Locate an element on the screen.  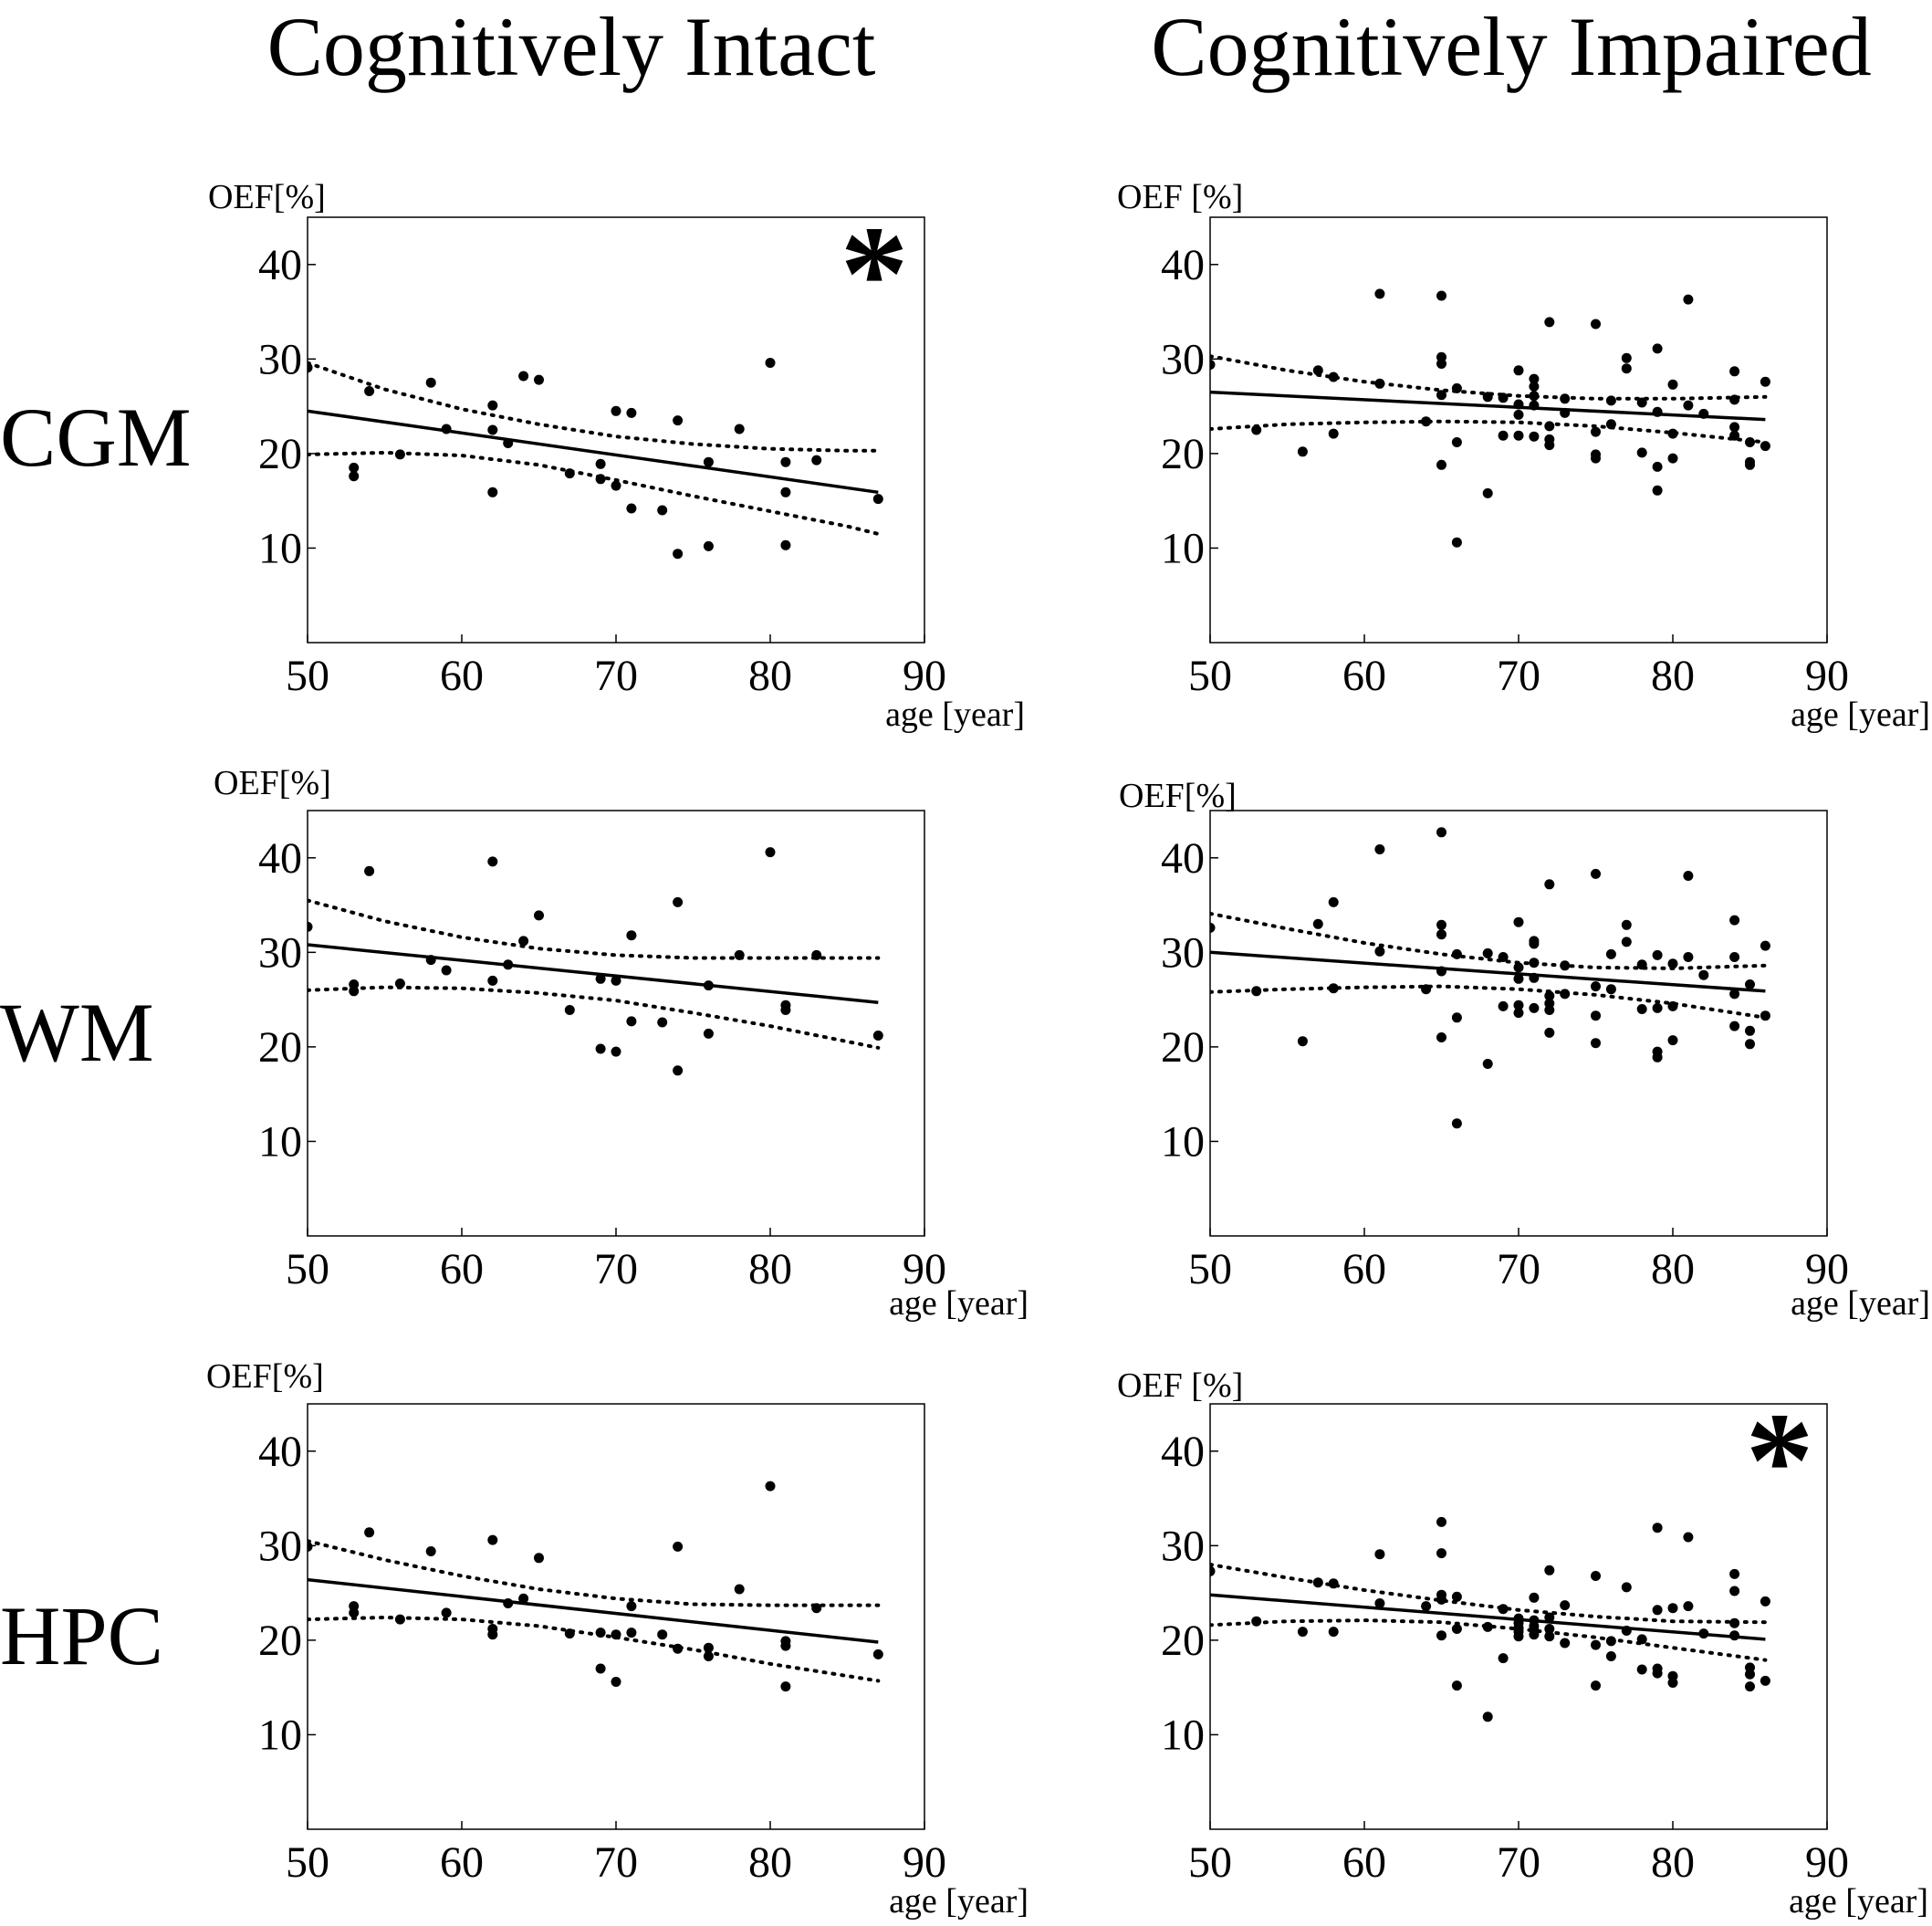
y-axis-title: OEF [%] is located at coordinates (1180, 1385).